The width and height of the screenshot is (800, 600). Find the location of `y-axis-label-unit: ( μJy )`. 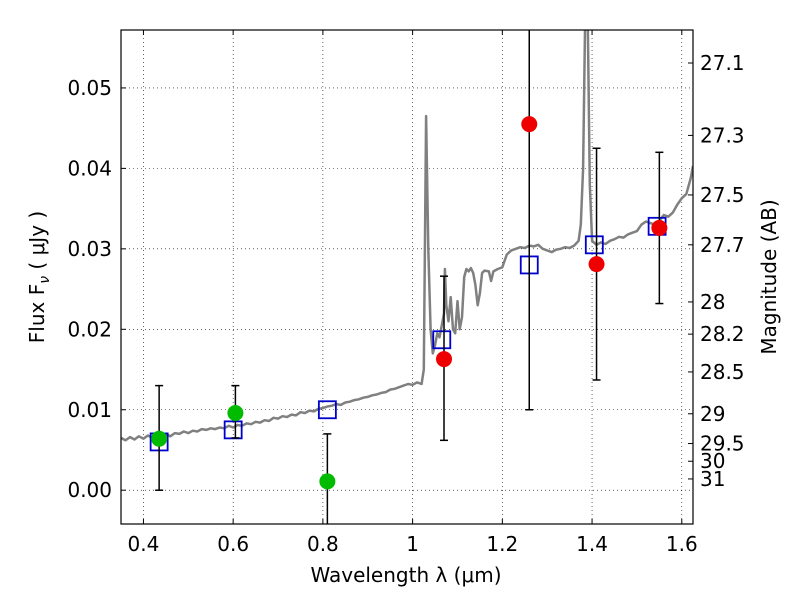

y-axis-label-unit: ( μJy ) is located at coordinates (37, 243).